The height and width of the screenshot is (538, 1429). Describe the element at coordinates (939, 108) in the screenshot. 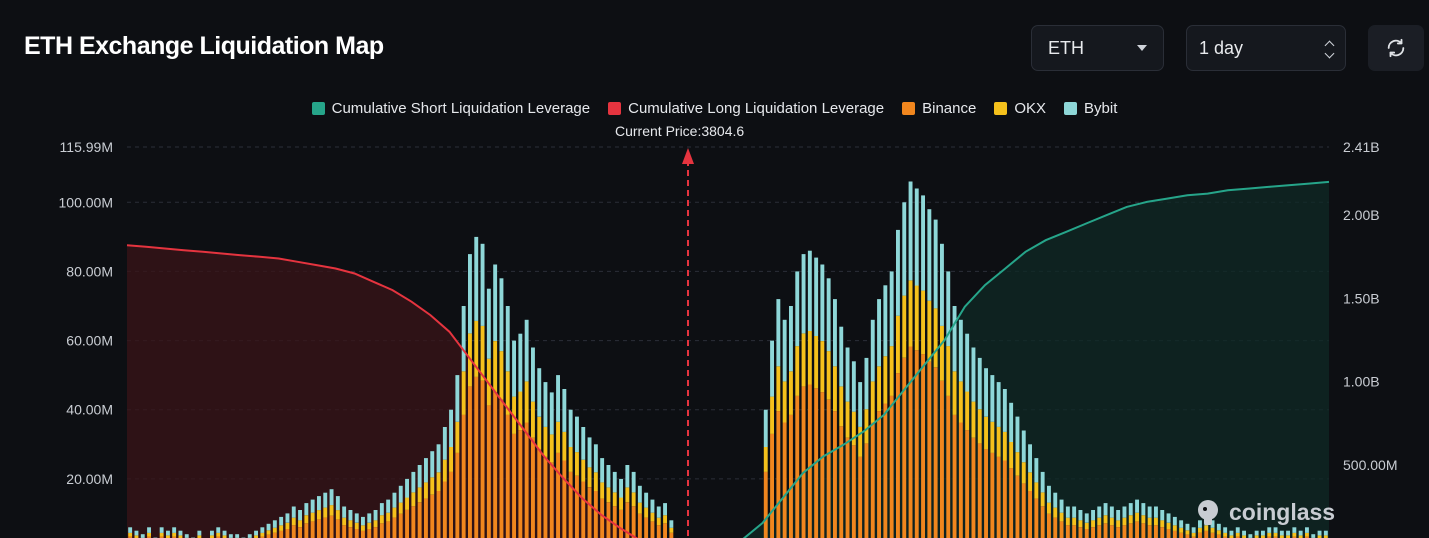

I see `legend-binance: Binance` at that location.